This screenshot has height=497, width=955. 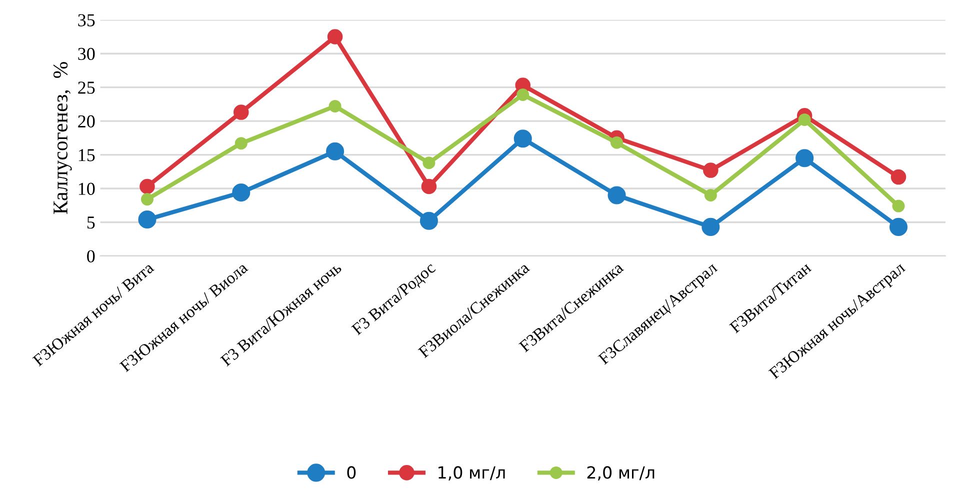 I want to click on y-tick-label: 10, so click(x=86, y=188).